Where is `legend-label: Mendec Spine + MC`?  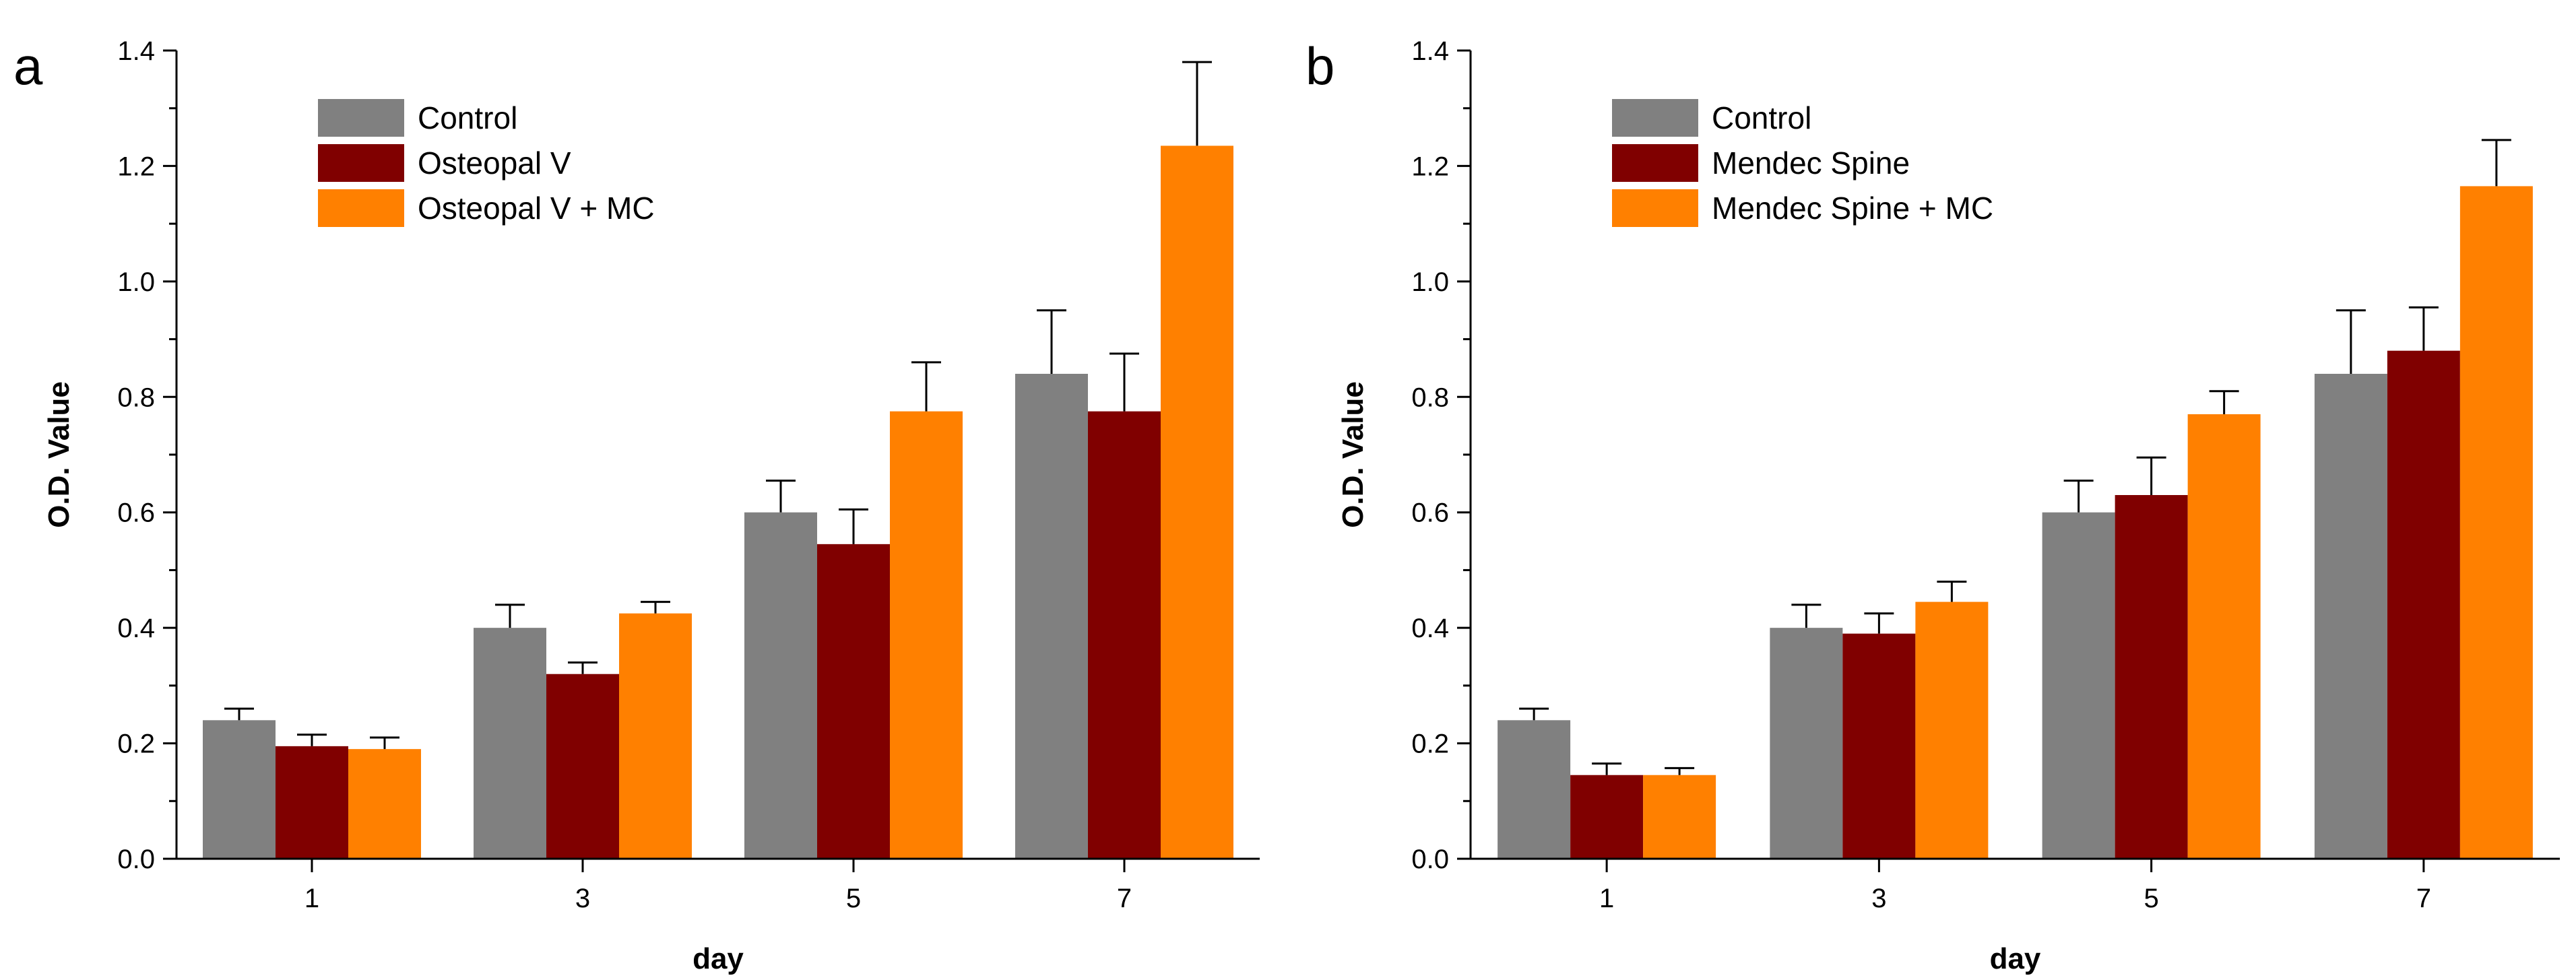
legend-label: Mendec Spine + MC is located at coordinates (1852, 208).